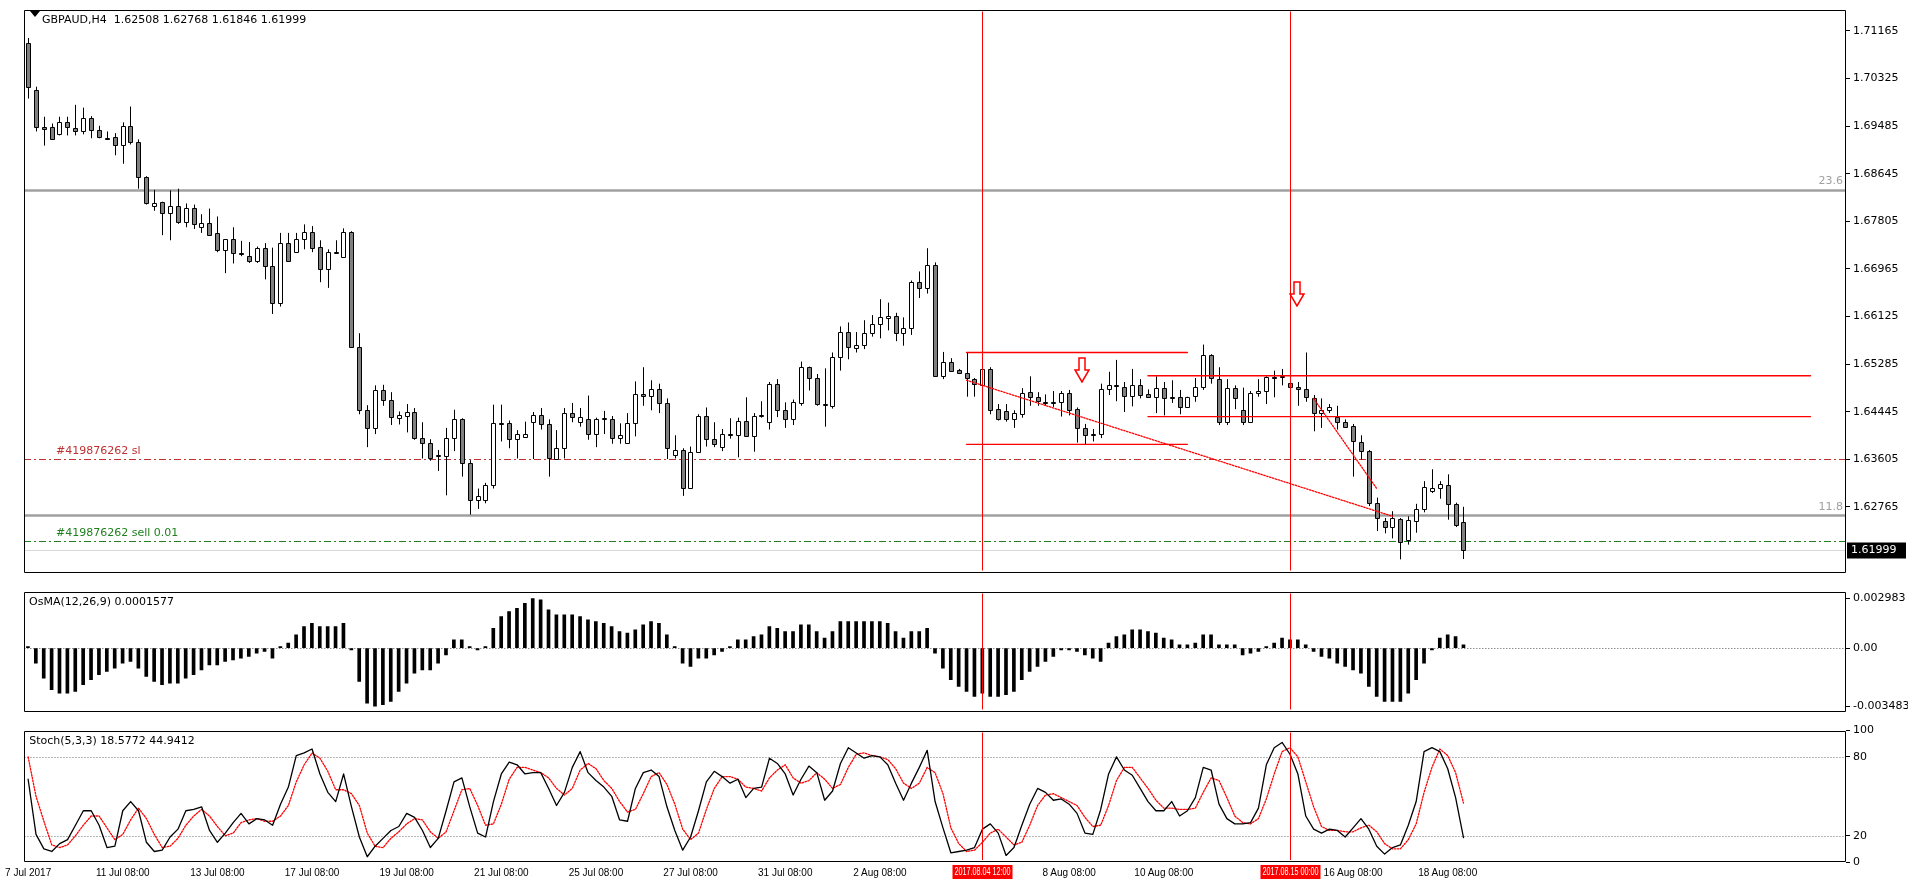 Image resolution: width=1908 pixels, height=884 pixels. What do you see at coordinates (112, 740) in the screenshot?
I see `chart-title: Stoch(5,3,3) 18.5772 44.9412` at bounding box center [112, 740].